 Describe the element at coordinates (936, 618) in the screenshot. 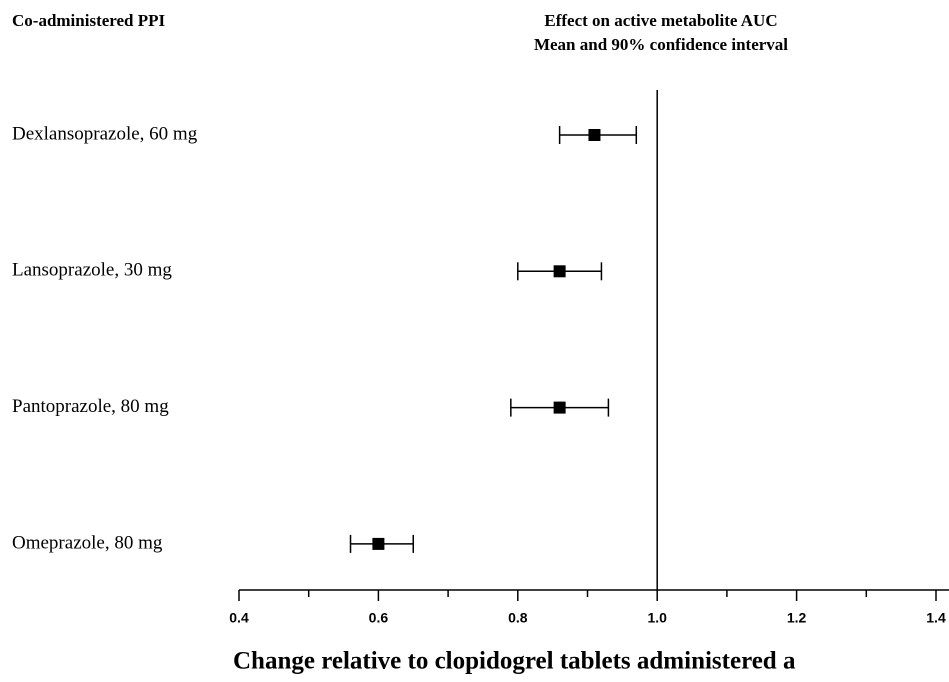

I see `x-tick-label: 1.4` at that location.